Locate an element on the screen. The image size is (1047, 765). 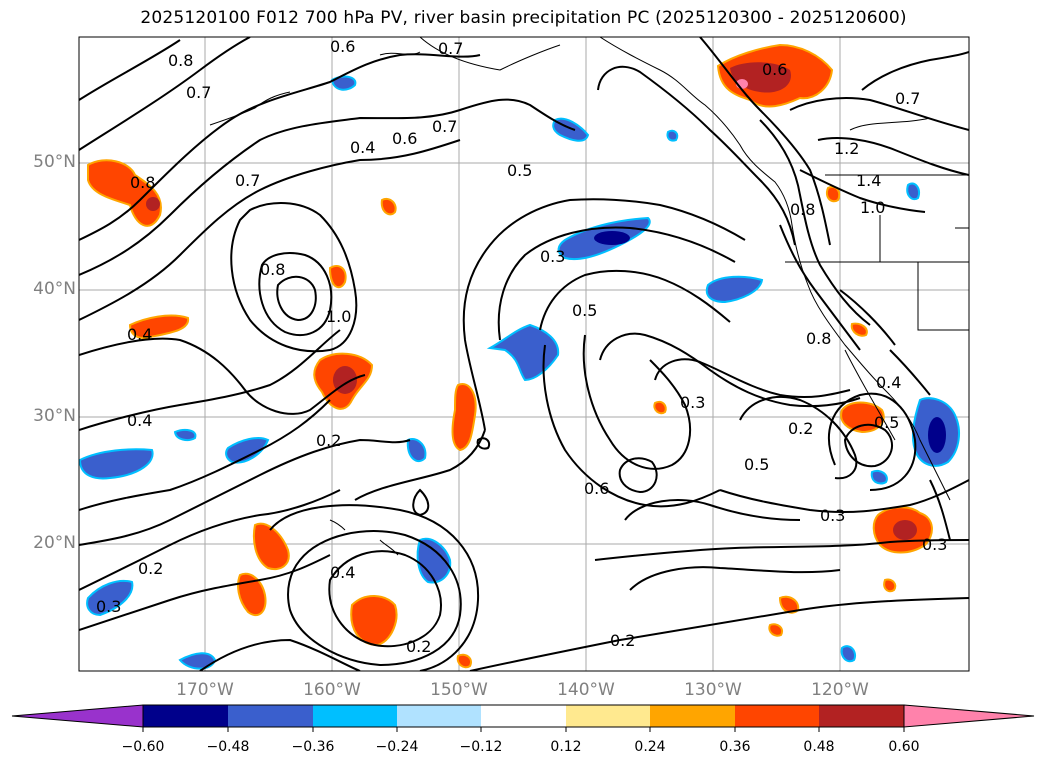
lon-label: 160°W is located at coordinates (332, 690).